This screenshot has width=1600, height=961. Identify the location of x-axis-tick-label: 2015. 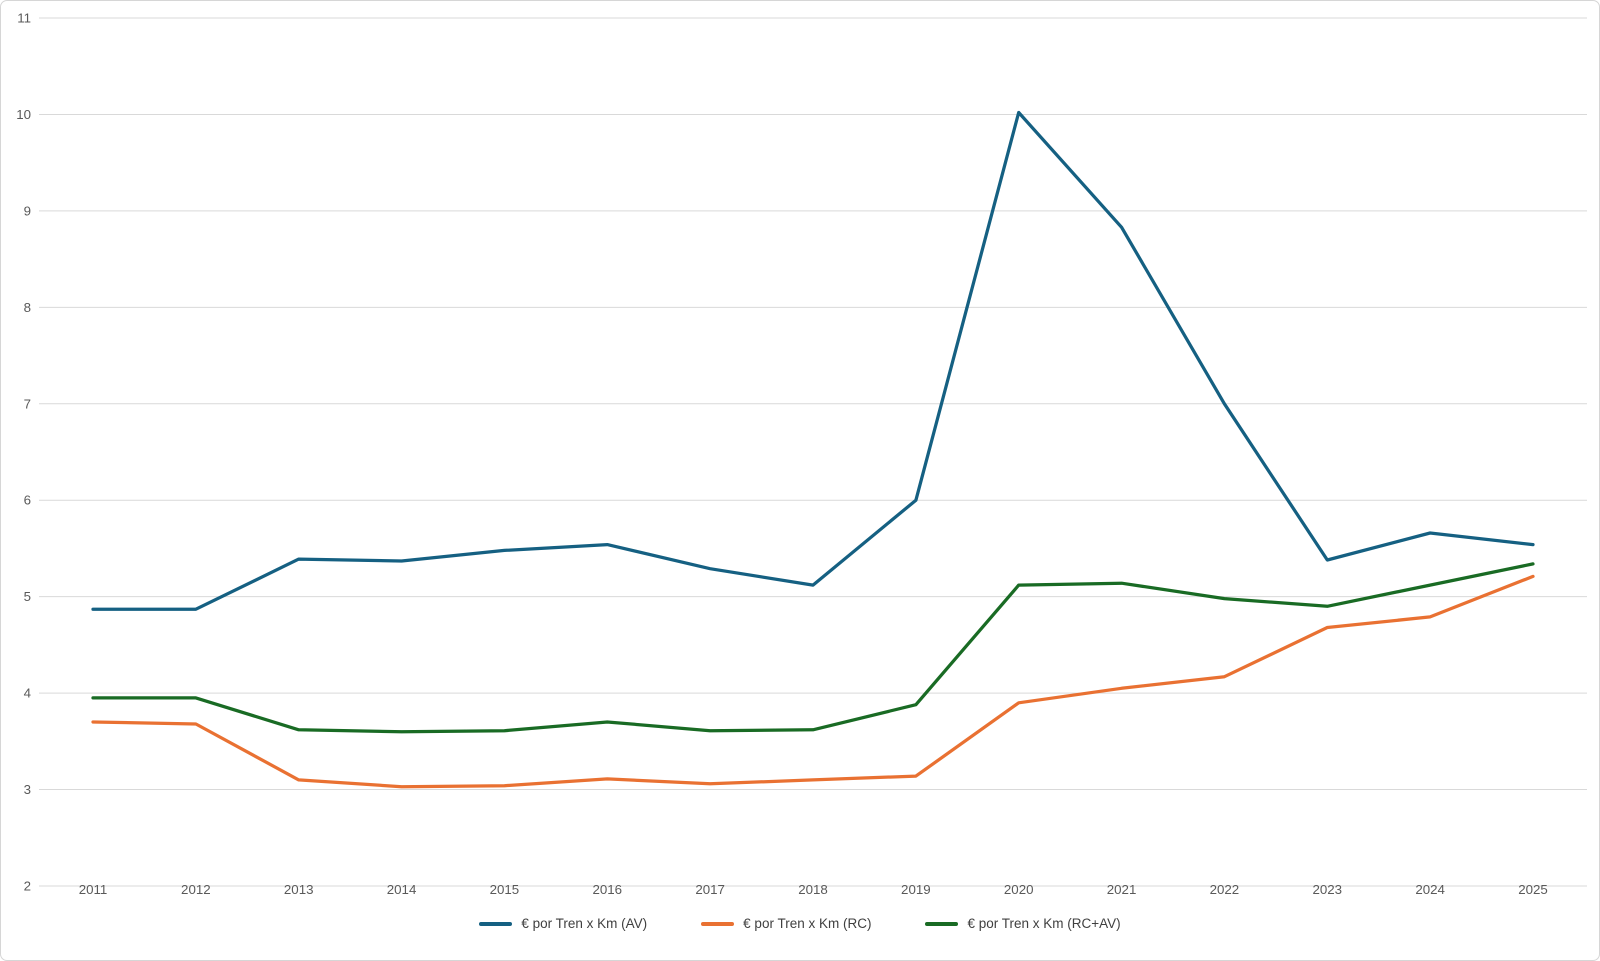
(505, 889).